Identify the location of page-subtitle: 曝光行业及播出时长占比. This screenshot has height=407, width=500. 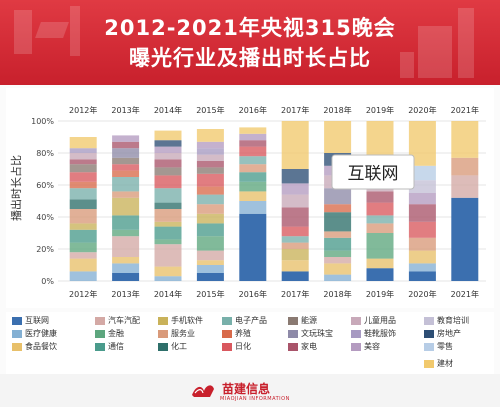
(250, 58).